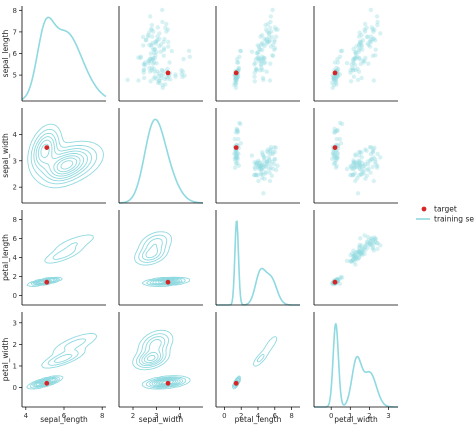 This screenshot has width=474, height=432. Describe the element at coordinates (161, 160) in the screenshot. I see `kde-curve-sepal_width` at that location.